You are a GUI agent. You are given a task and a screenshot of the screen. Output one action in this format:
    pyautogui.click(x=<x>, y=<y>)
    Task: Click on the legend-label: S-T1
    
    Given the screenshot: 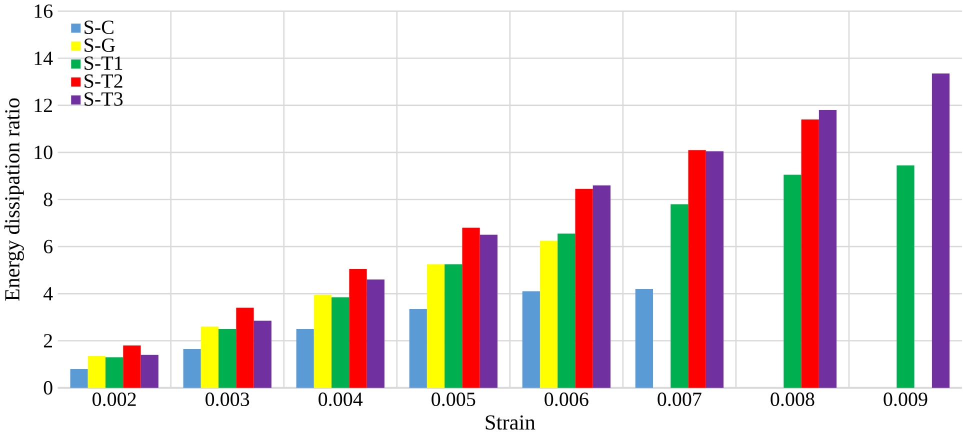 What is the action you would take?
    pyautogui.click(x=103, y=63)
    